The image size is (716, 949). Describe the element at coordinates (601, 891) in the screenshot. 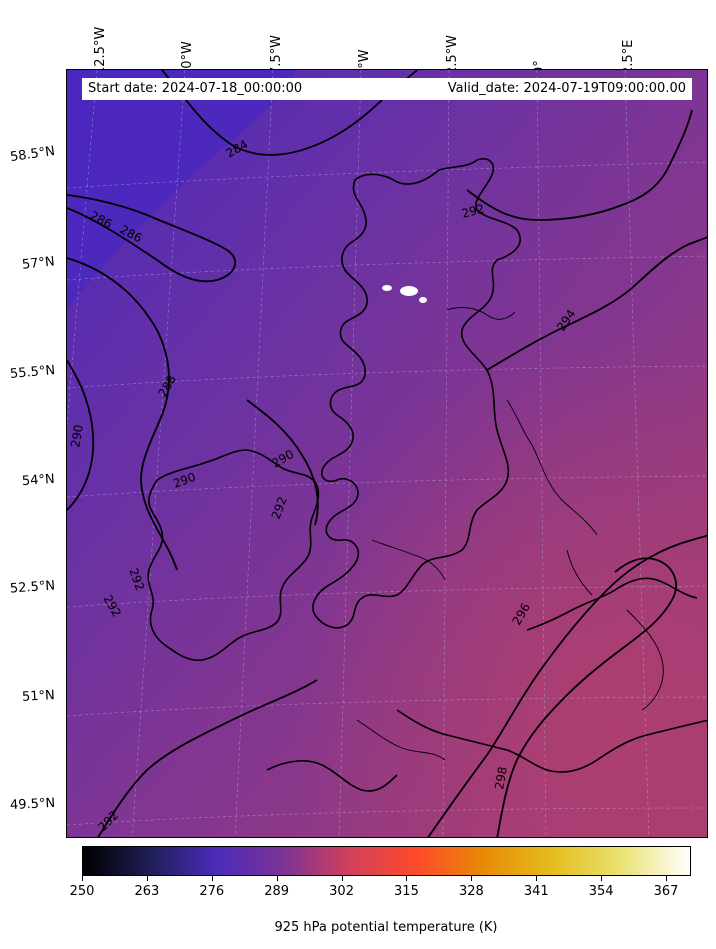

I see `colorbar-tick-label: 354` at that location.